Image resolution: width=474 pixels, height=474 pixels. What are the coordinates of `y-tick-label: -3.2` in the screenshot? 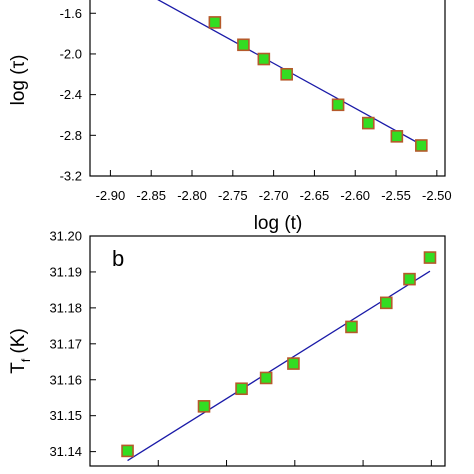 It's located at (71, 176).